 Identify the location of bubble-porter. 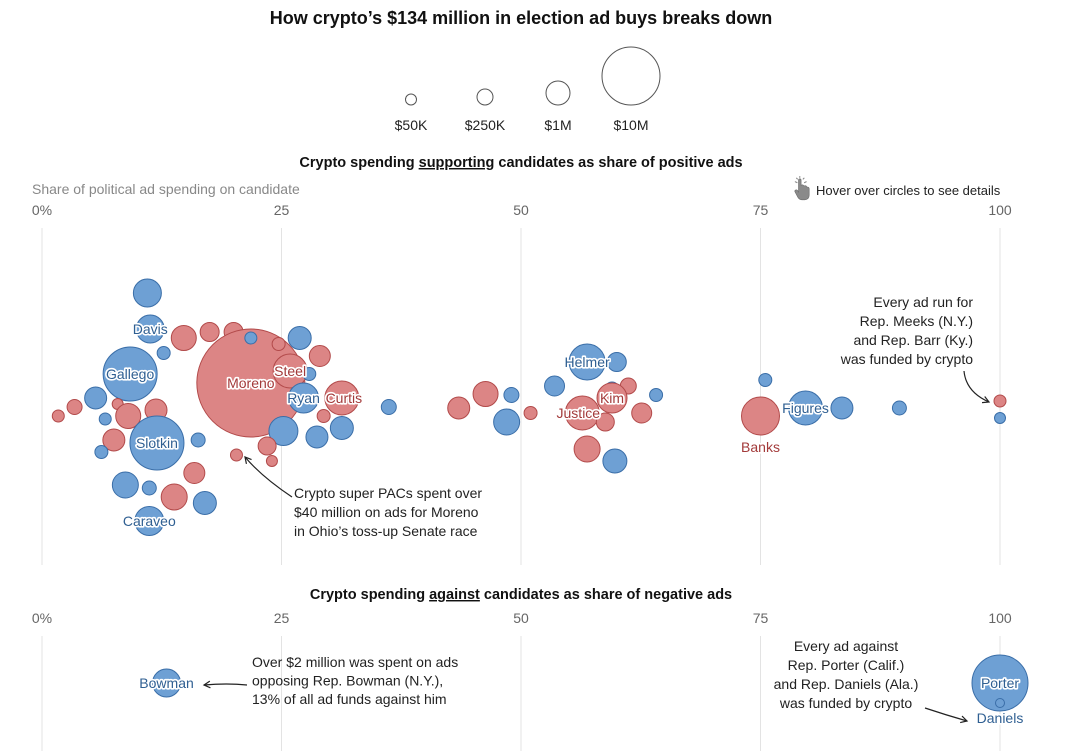
(1000, 683).